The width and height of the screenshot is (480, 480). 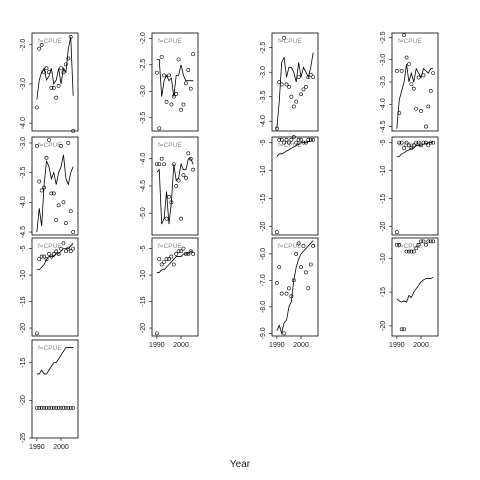 What do you see at coordinates (263, 333) in the screenshot?
I see `y-tick-label: -9.0` at bounding box center [263, 333].